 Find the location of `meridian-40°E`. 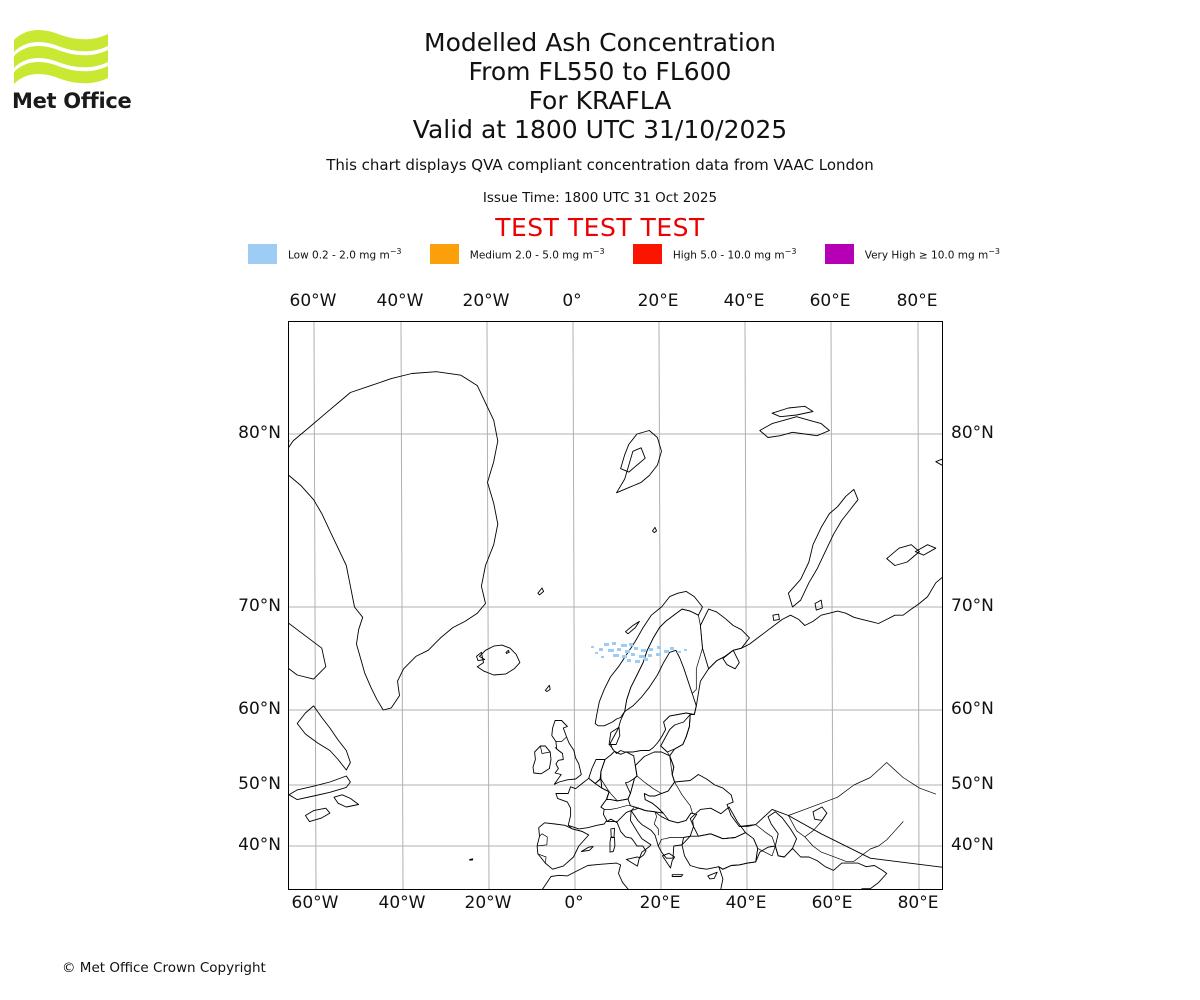

meridian-40°E is located at coordinates (746, 605).